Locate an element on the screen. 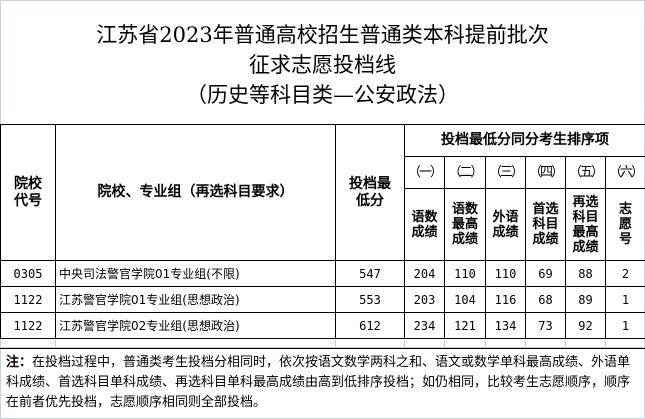  cell-tie-value: 204 is located at coordinates (424, 273).